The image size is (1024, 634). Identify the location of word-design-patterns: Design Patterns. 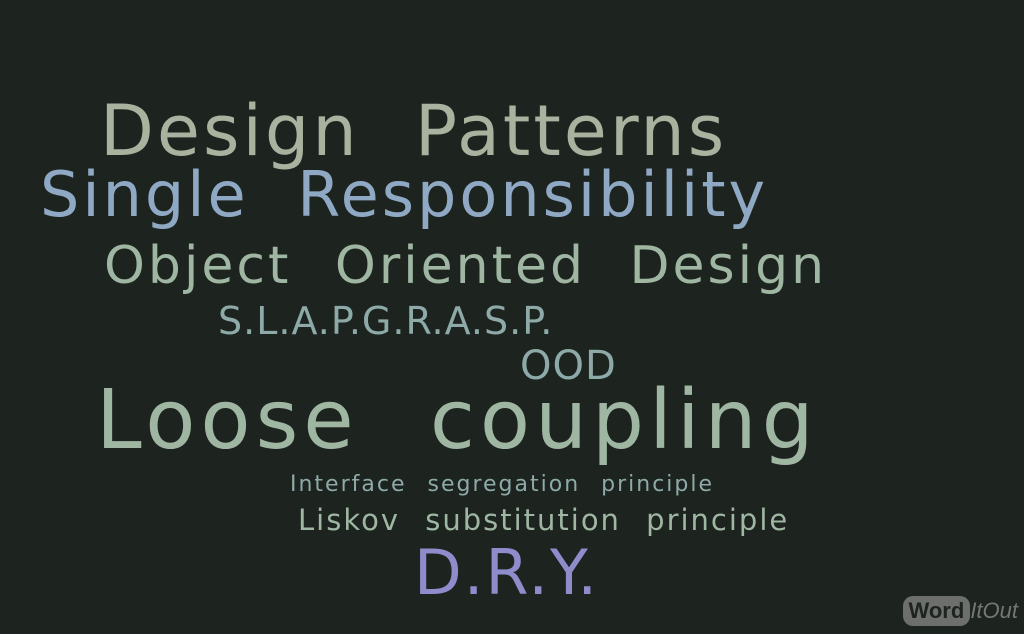
(414, 131).